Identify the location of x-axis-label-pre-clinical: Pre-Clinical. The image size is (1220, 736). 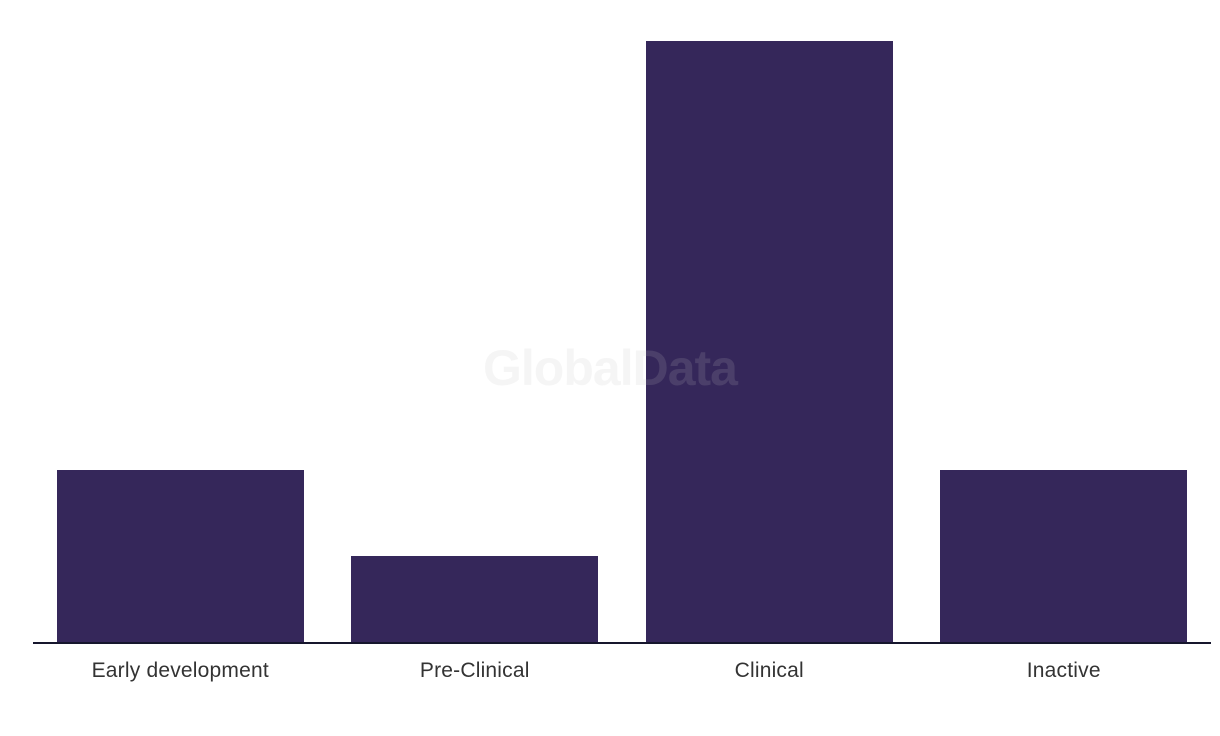
(474, 670).